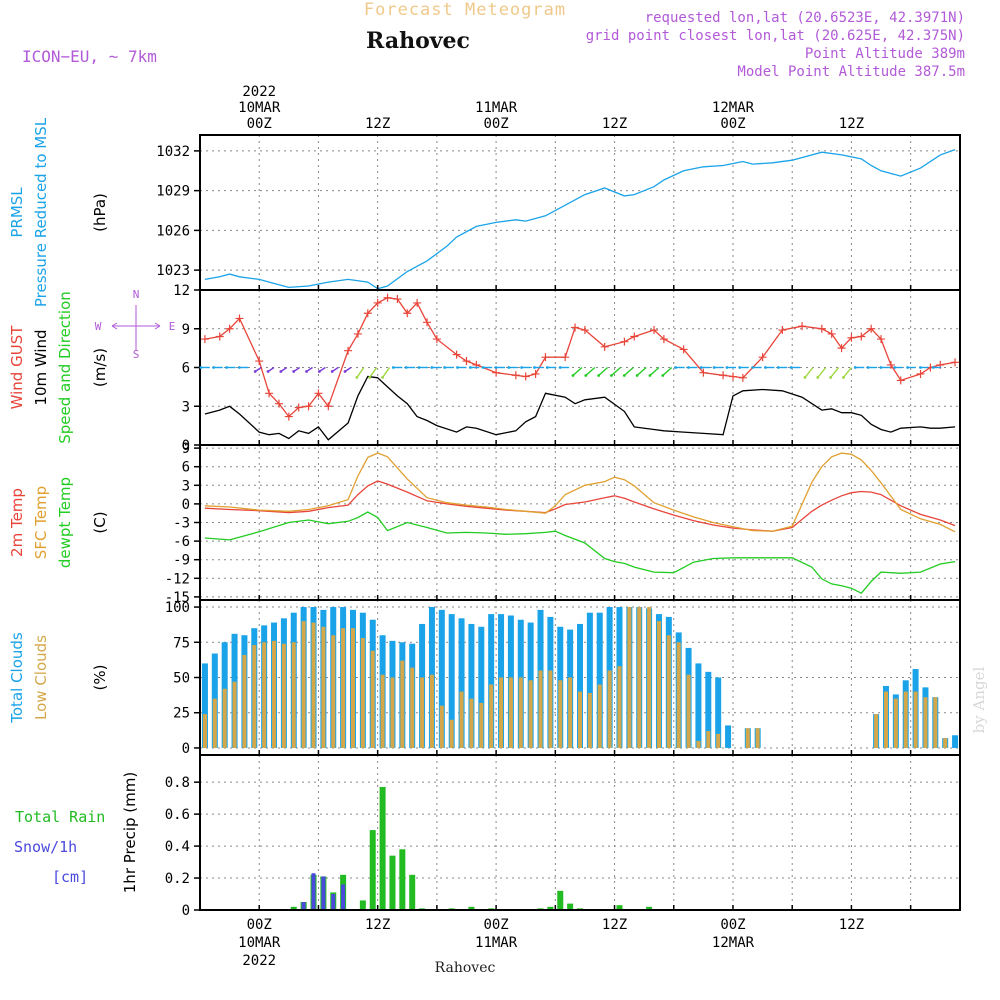 The image size is (1000, 1000). What do you see at coordinates (303, 906) in the screenshot?
I see `bar-snow-1h` at bounding box center [303, 906].